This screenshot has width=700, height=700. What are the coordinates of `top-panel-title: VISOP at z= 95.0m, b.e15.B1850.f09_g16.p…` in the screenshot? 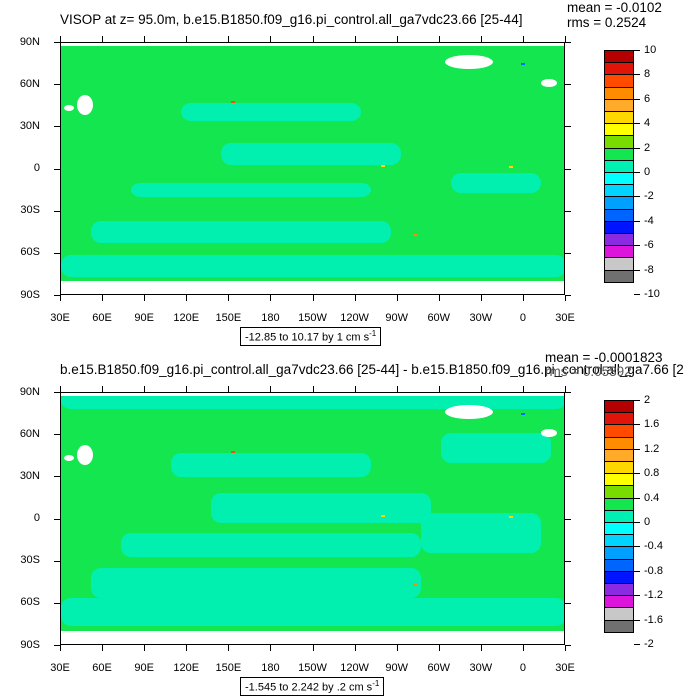 It's located at (291, 19).